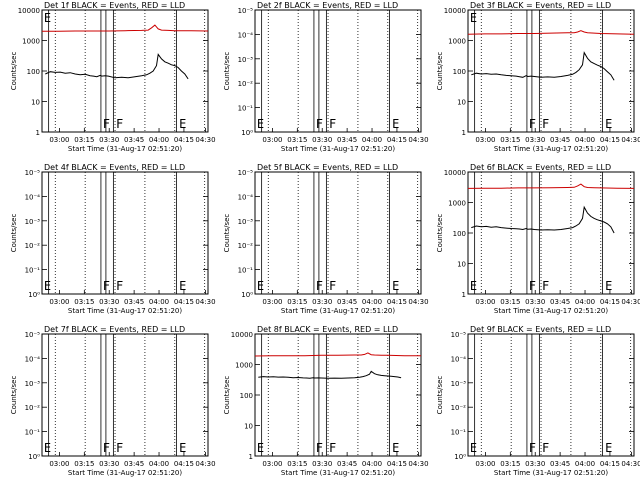  What do you see at coordinates (540, 167) in the screenshot?
I see `chart-title: Det 6f BLACK = Events, RED = LLD` at bounding box center [540, 167].